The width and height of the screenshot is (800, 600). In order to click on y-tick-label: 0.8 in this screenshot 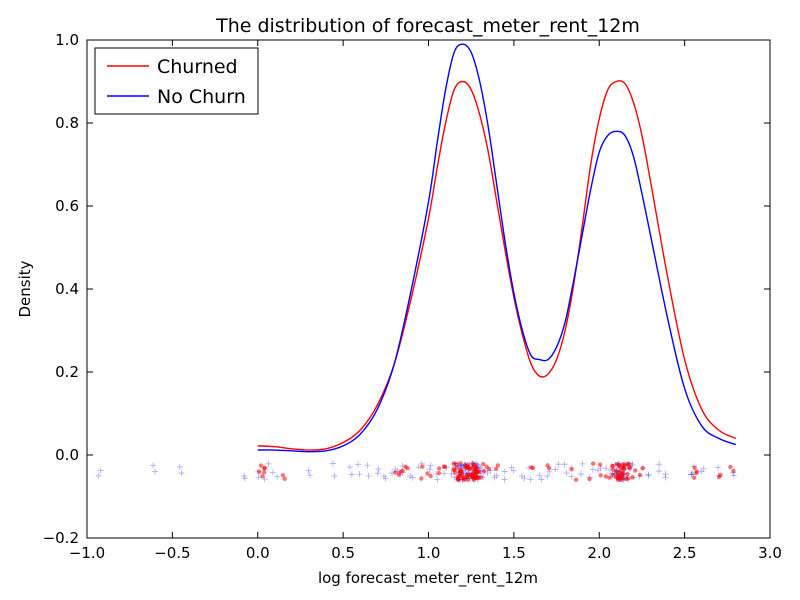, I will do `click(67, 123)`.